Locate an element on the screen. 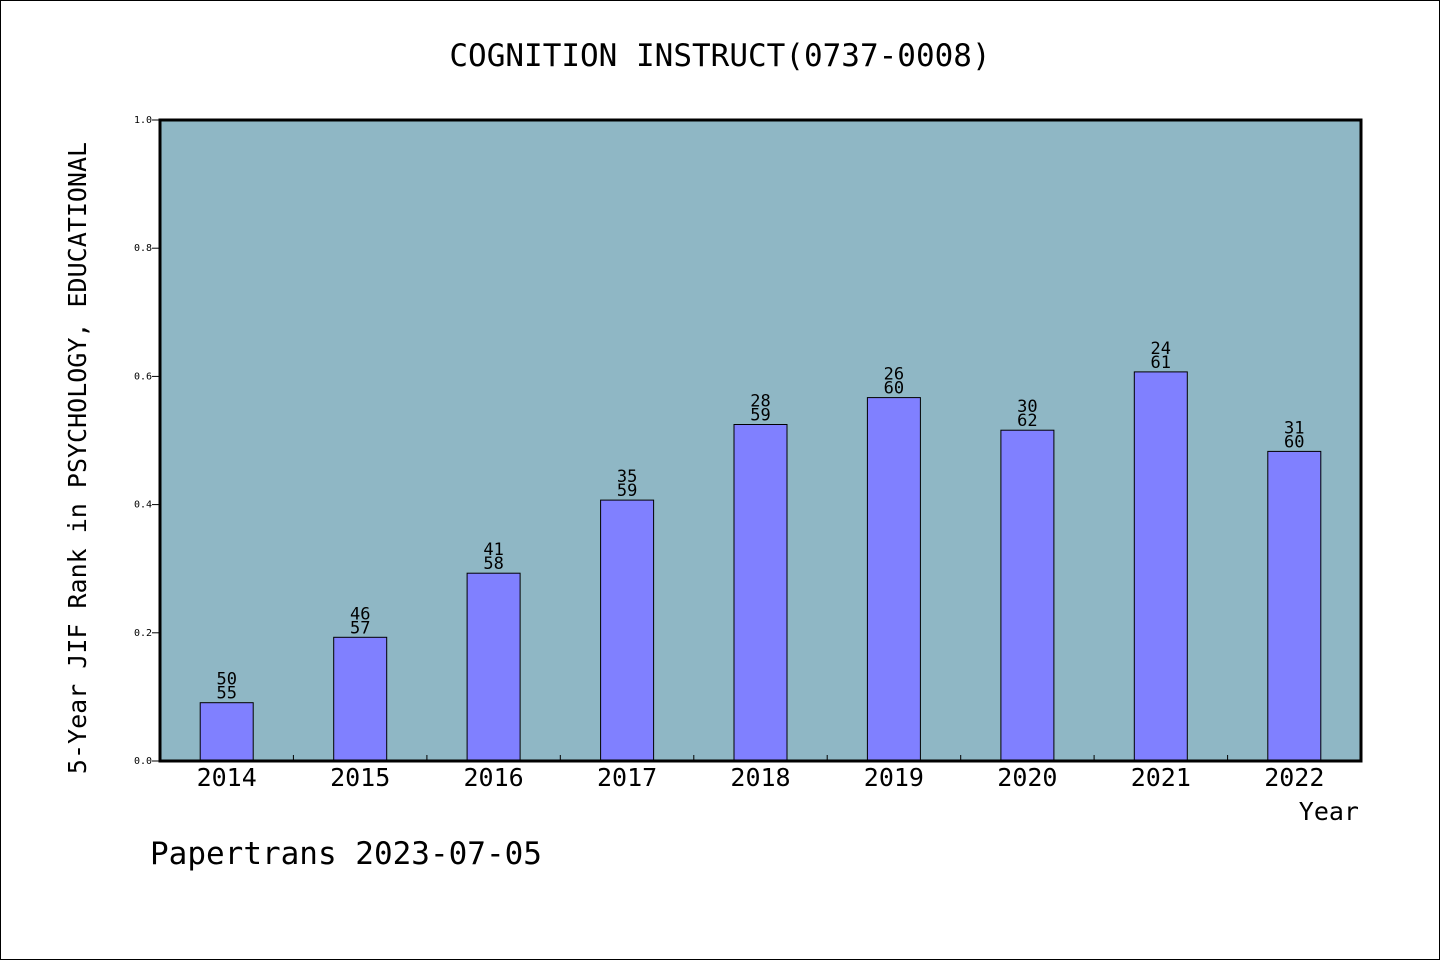 The image size is (1440, 960). footer-credit: Papertrans 2023-07-05 is located at coordinates (346, 854).